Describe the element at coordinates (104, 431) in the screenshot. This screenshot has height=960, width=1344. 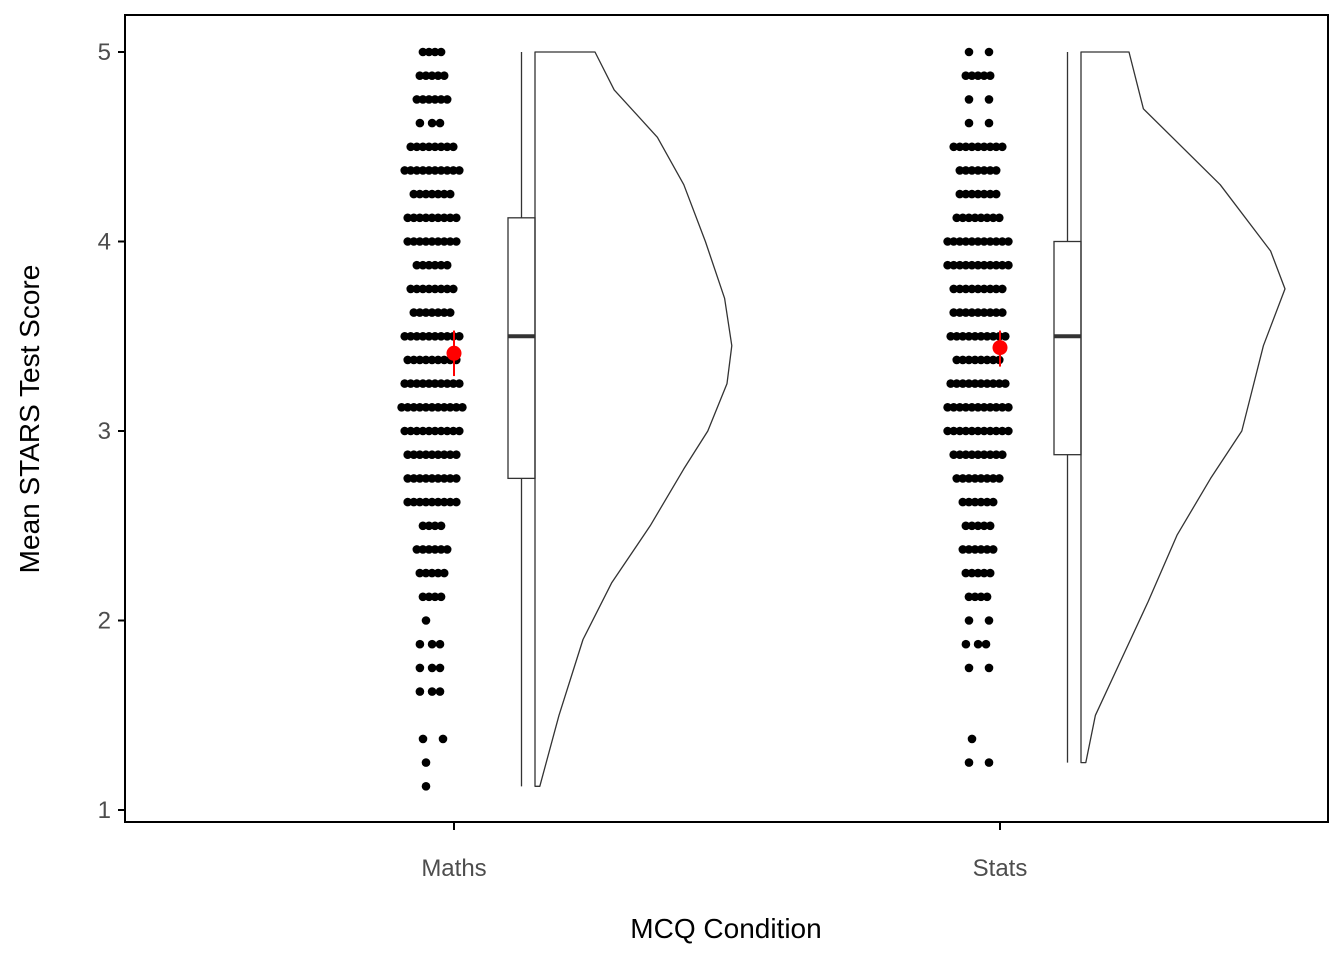
I see `y-tick-label: 3` at that location.